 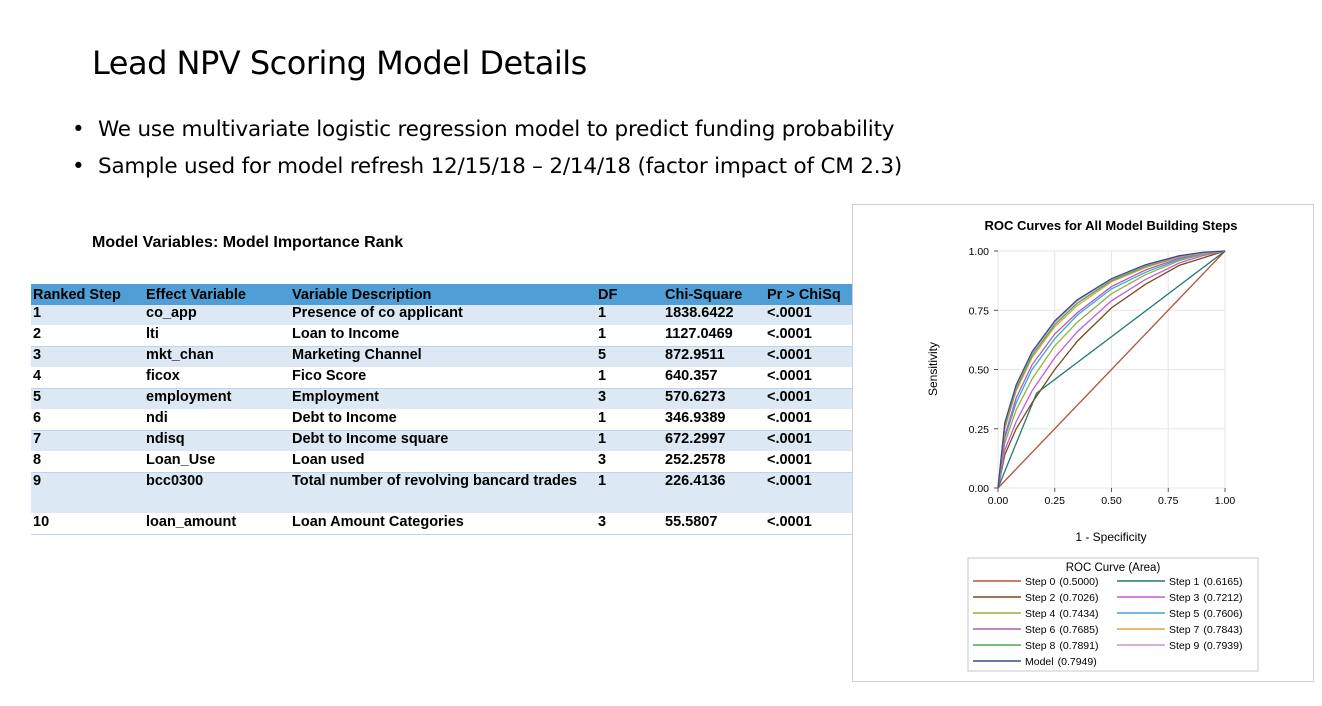 What do you see at coordinates (933, 369) in the screenshot?
I see `y-axis-label: Sensitivity` at bounding box center [933, 369].